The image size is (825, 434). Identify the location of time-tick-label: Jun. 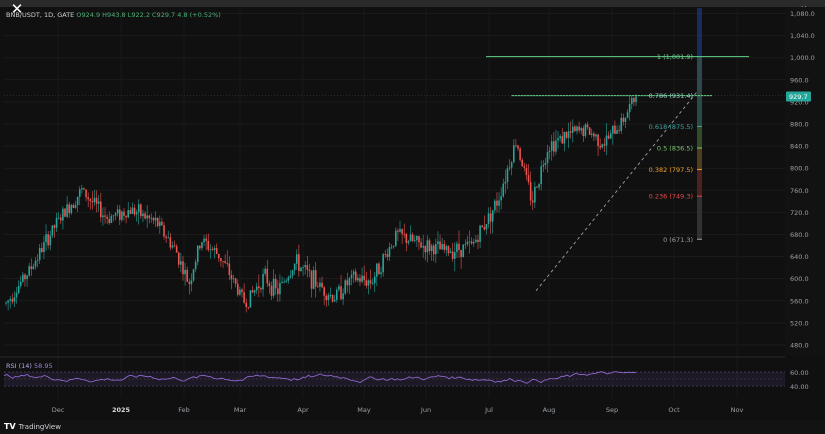
(425, 410).